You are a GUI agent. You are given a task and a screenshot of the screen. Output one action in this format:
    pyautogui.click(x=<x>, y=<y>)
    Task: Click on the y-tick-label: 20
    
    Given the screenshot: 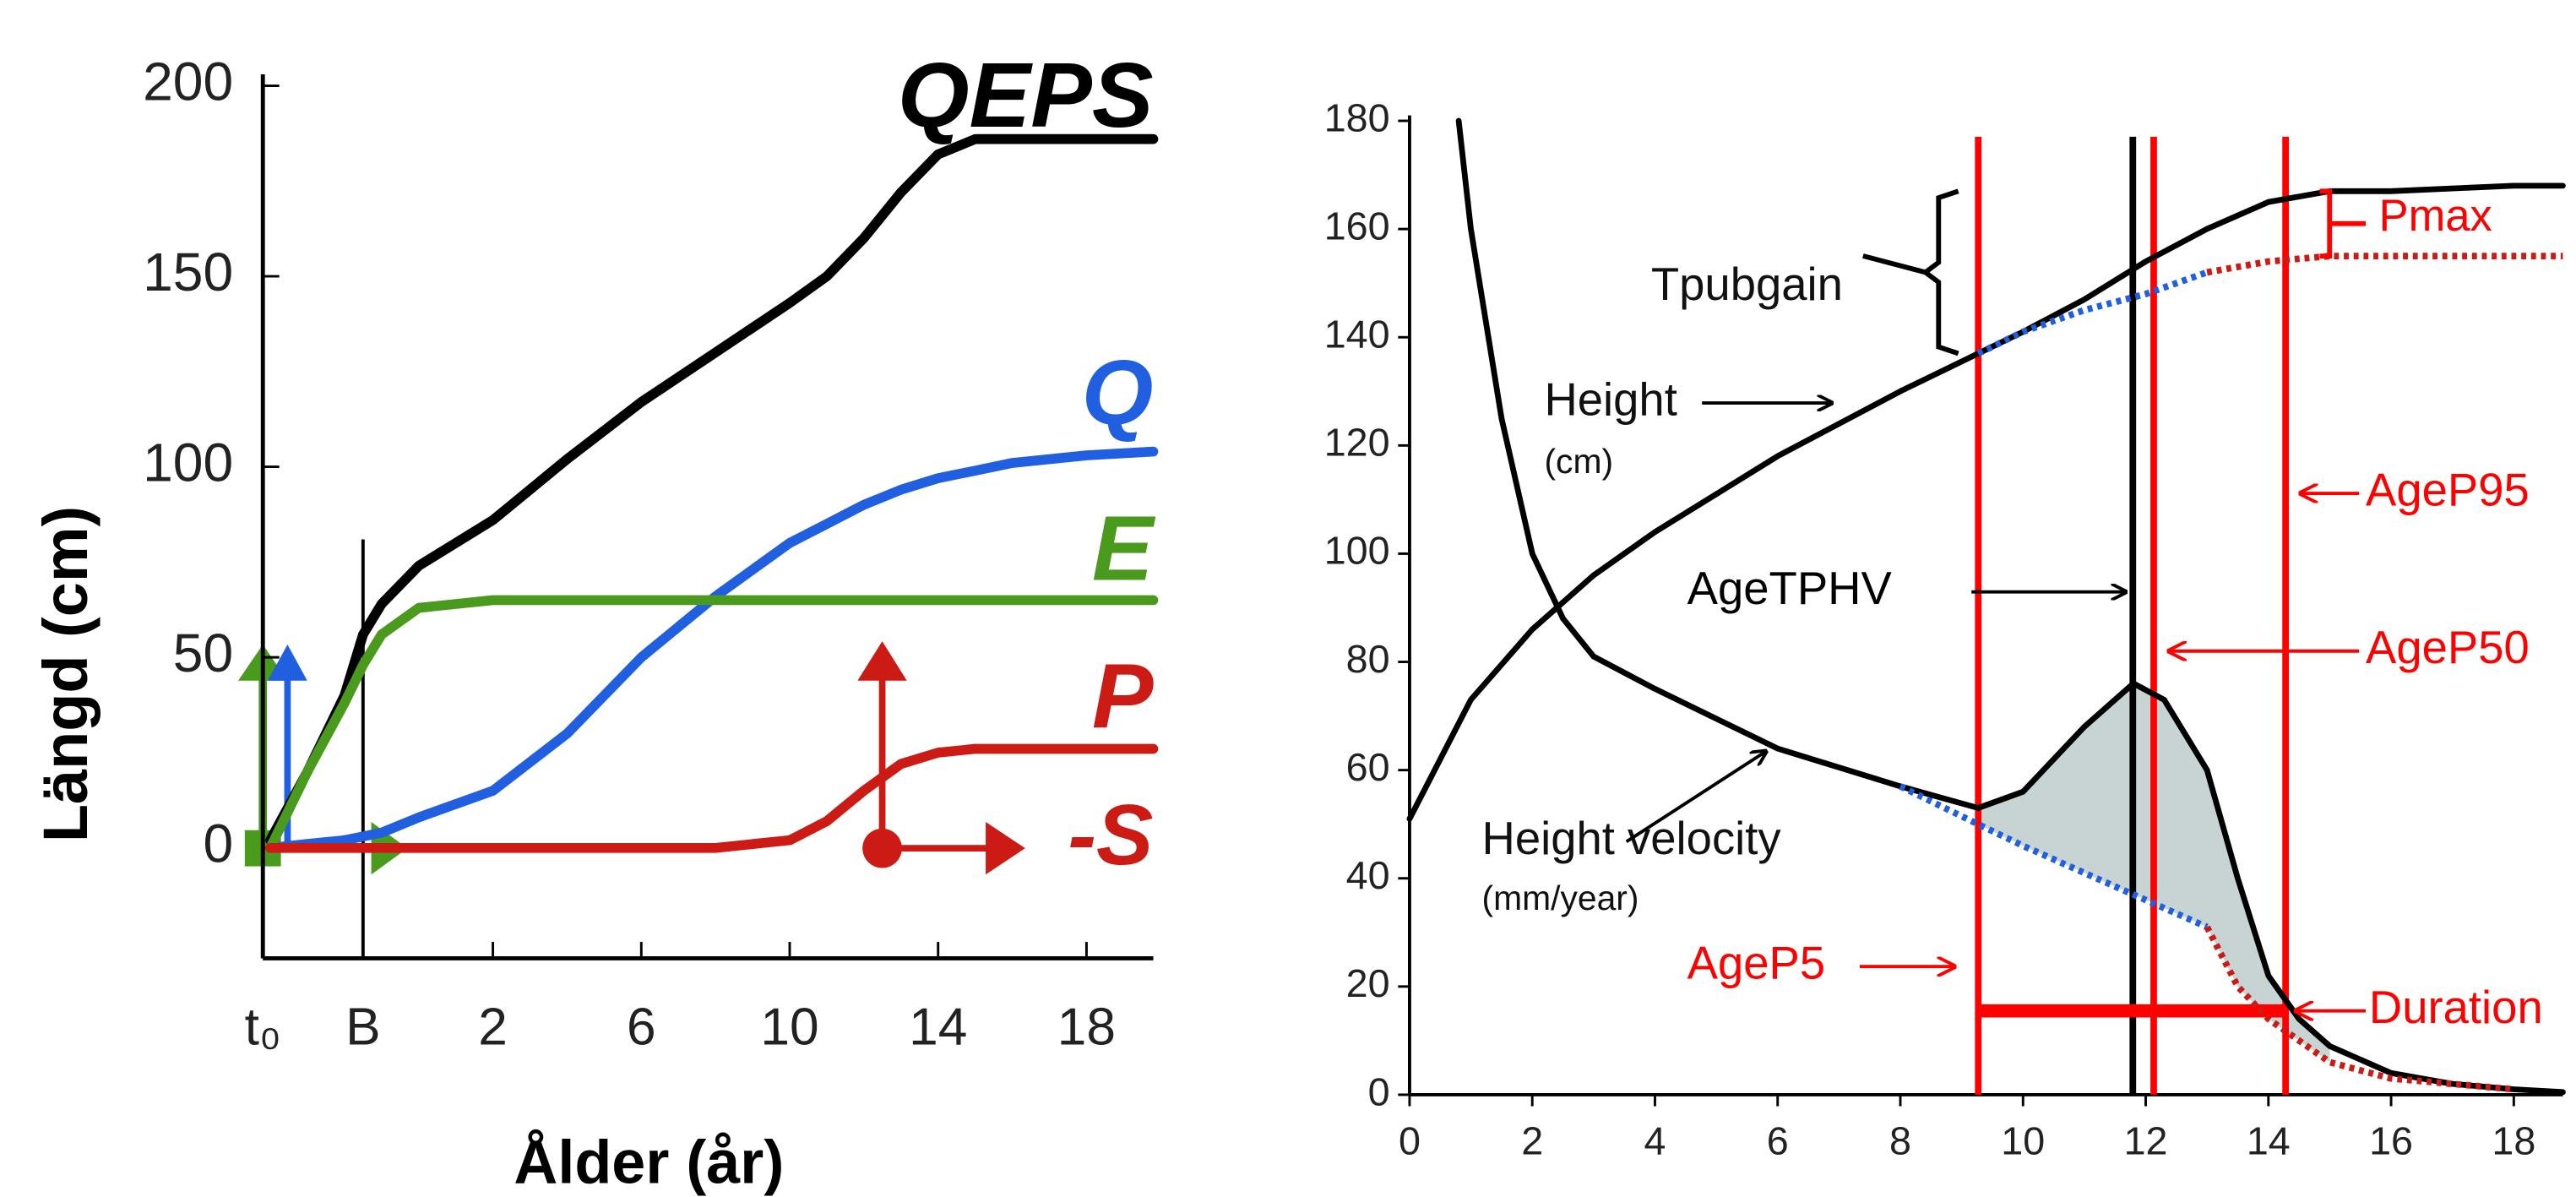 What is the action you would take?
    pyautogui.click(x=1368, y=983)
    